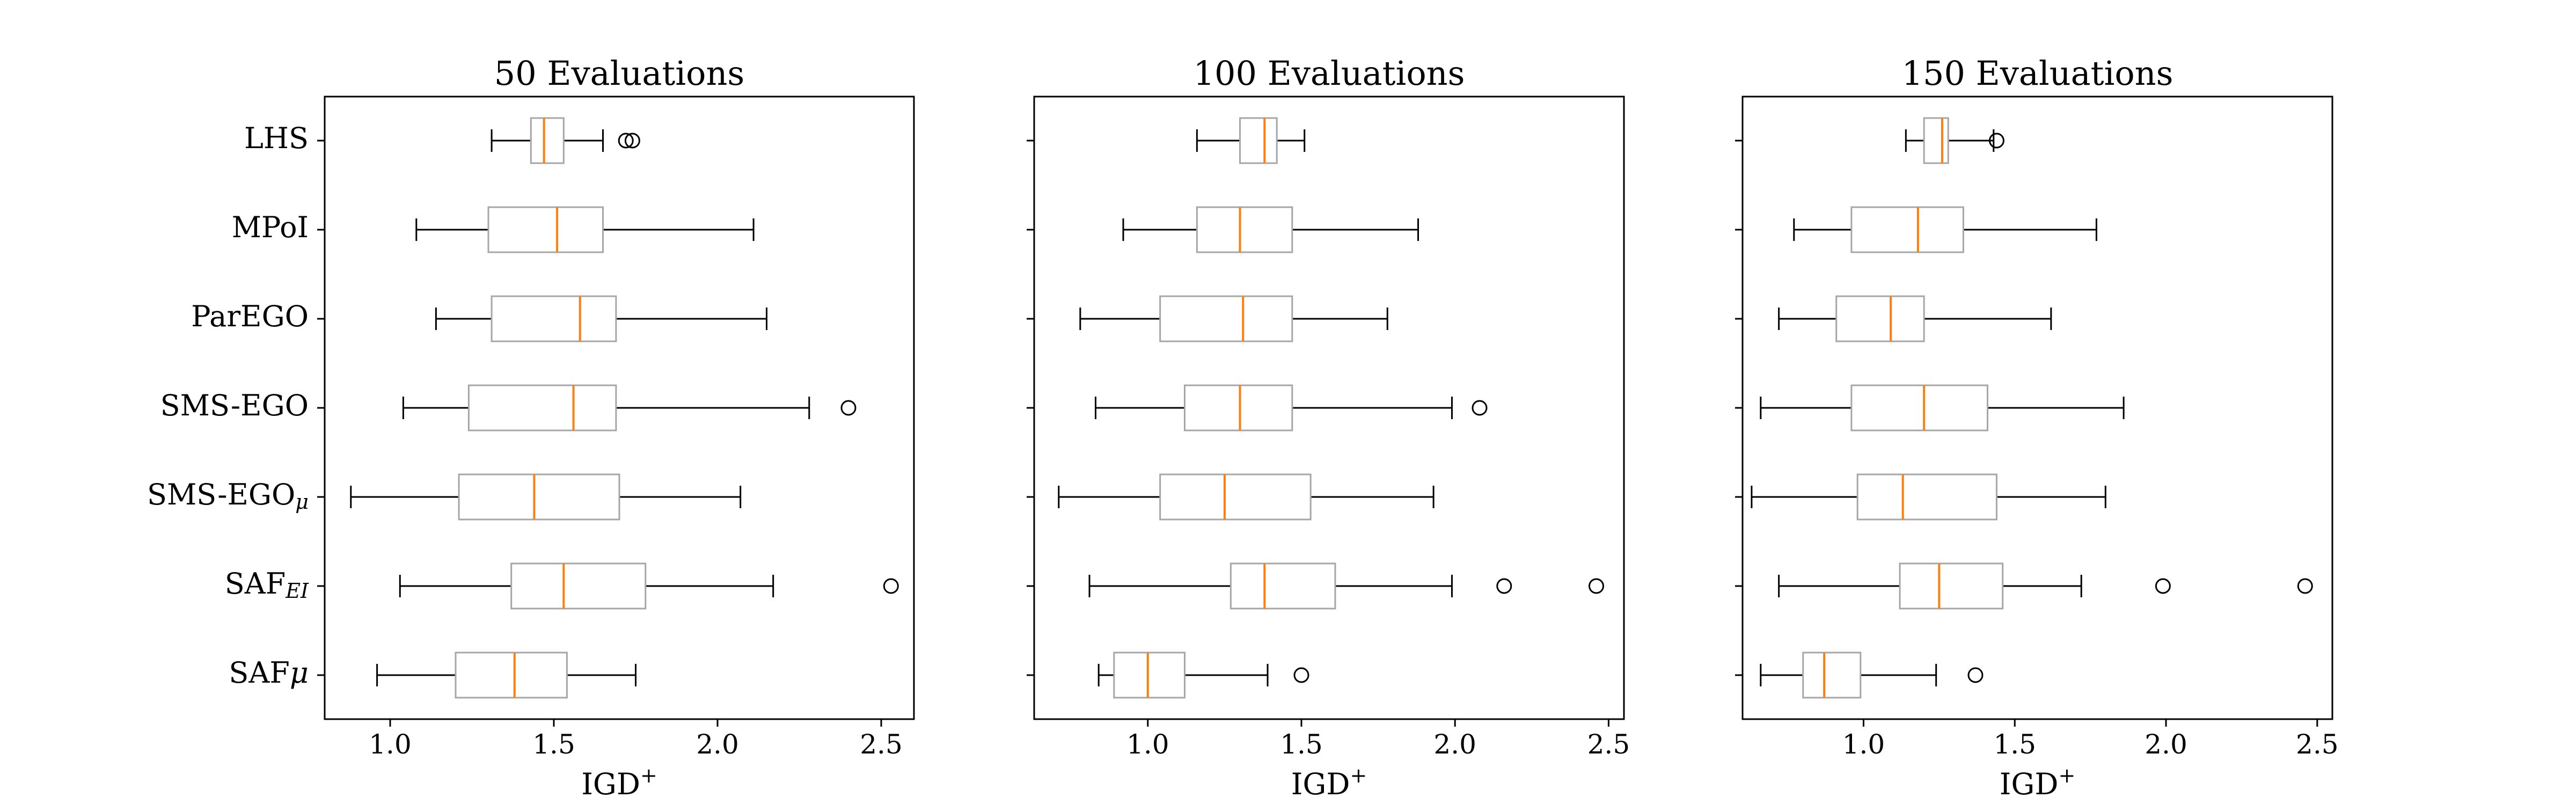 The width and height of the screenshot is (2576, 805). I want to click on category-label: SAFμ, so click(269, 673).